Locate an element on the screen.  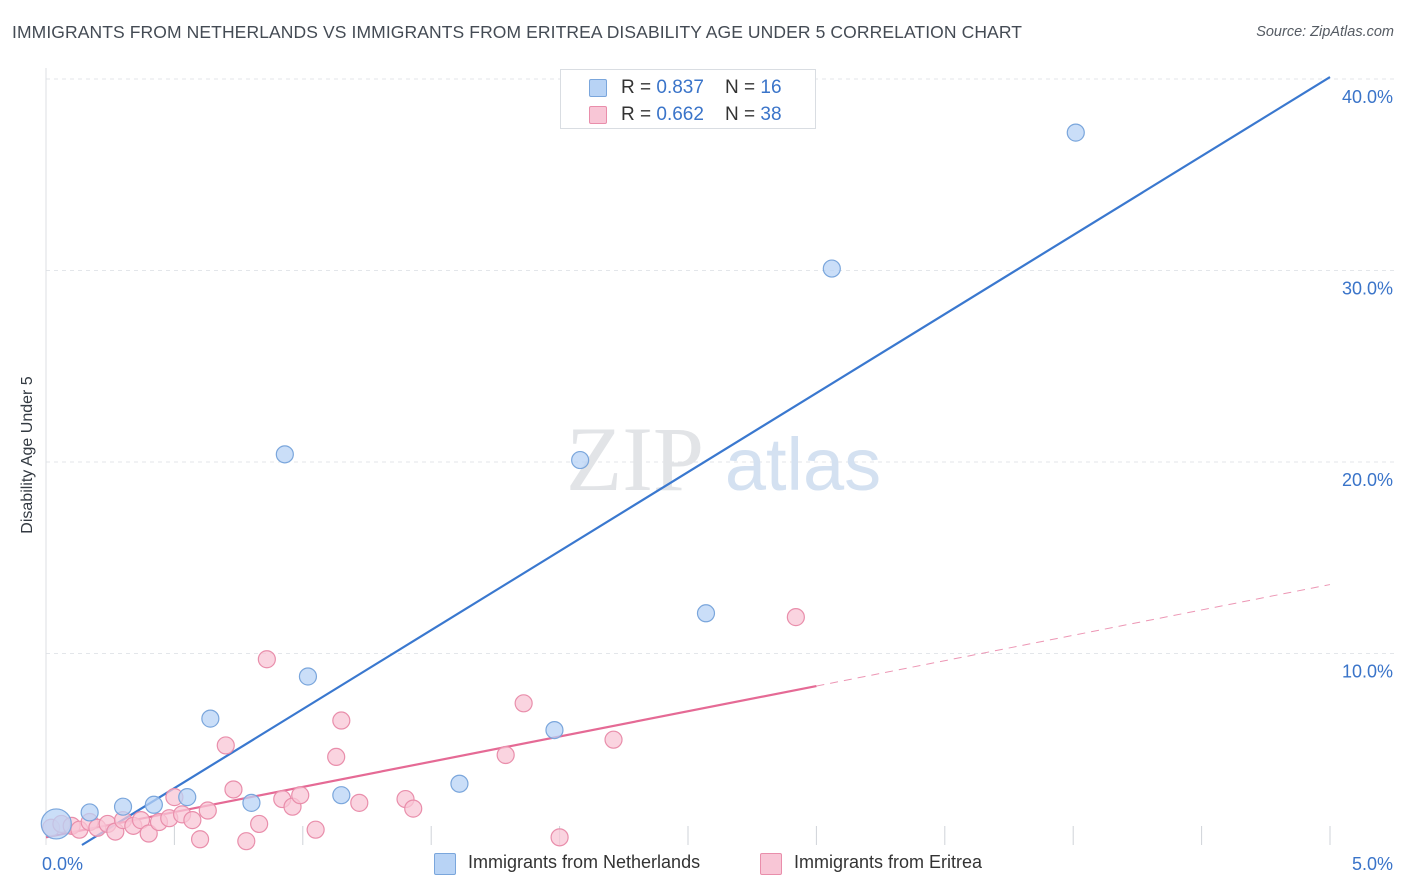
watermark-atlas: atlas is located at coordinates (803, 464).